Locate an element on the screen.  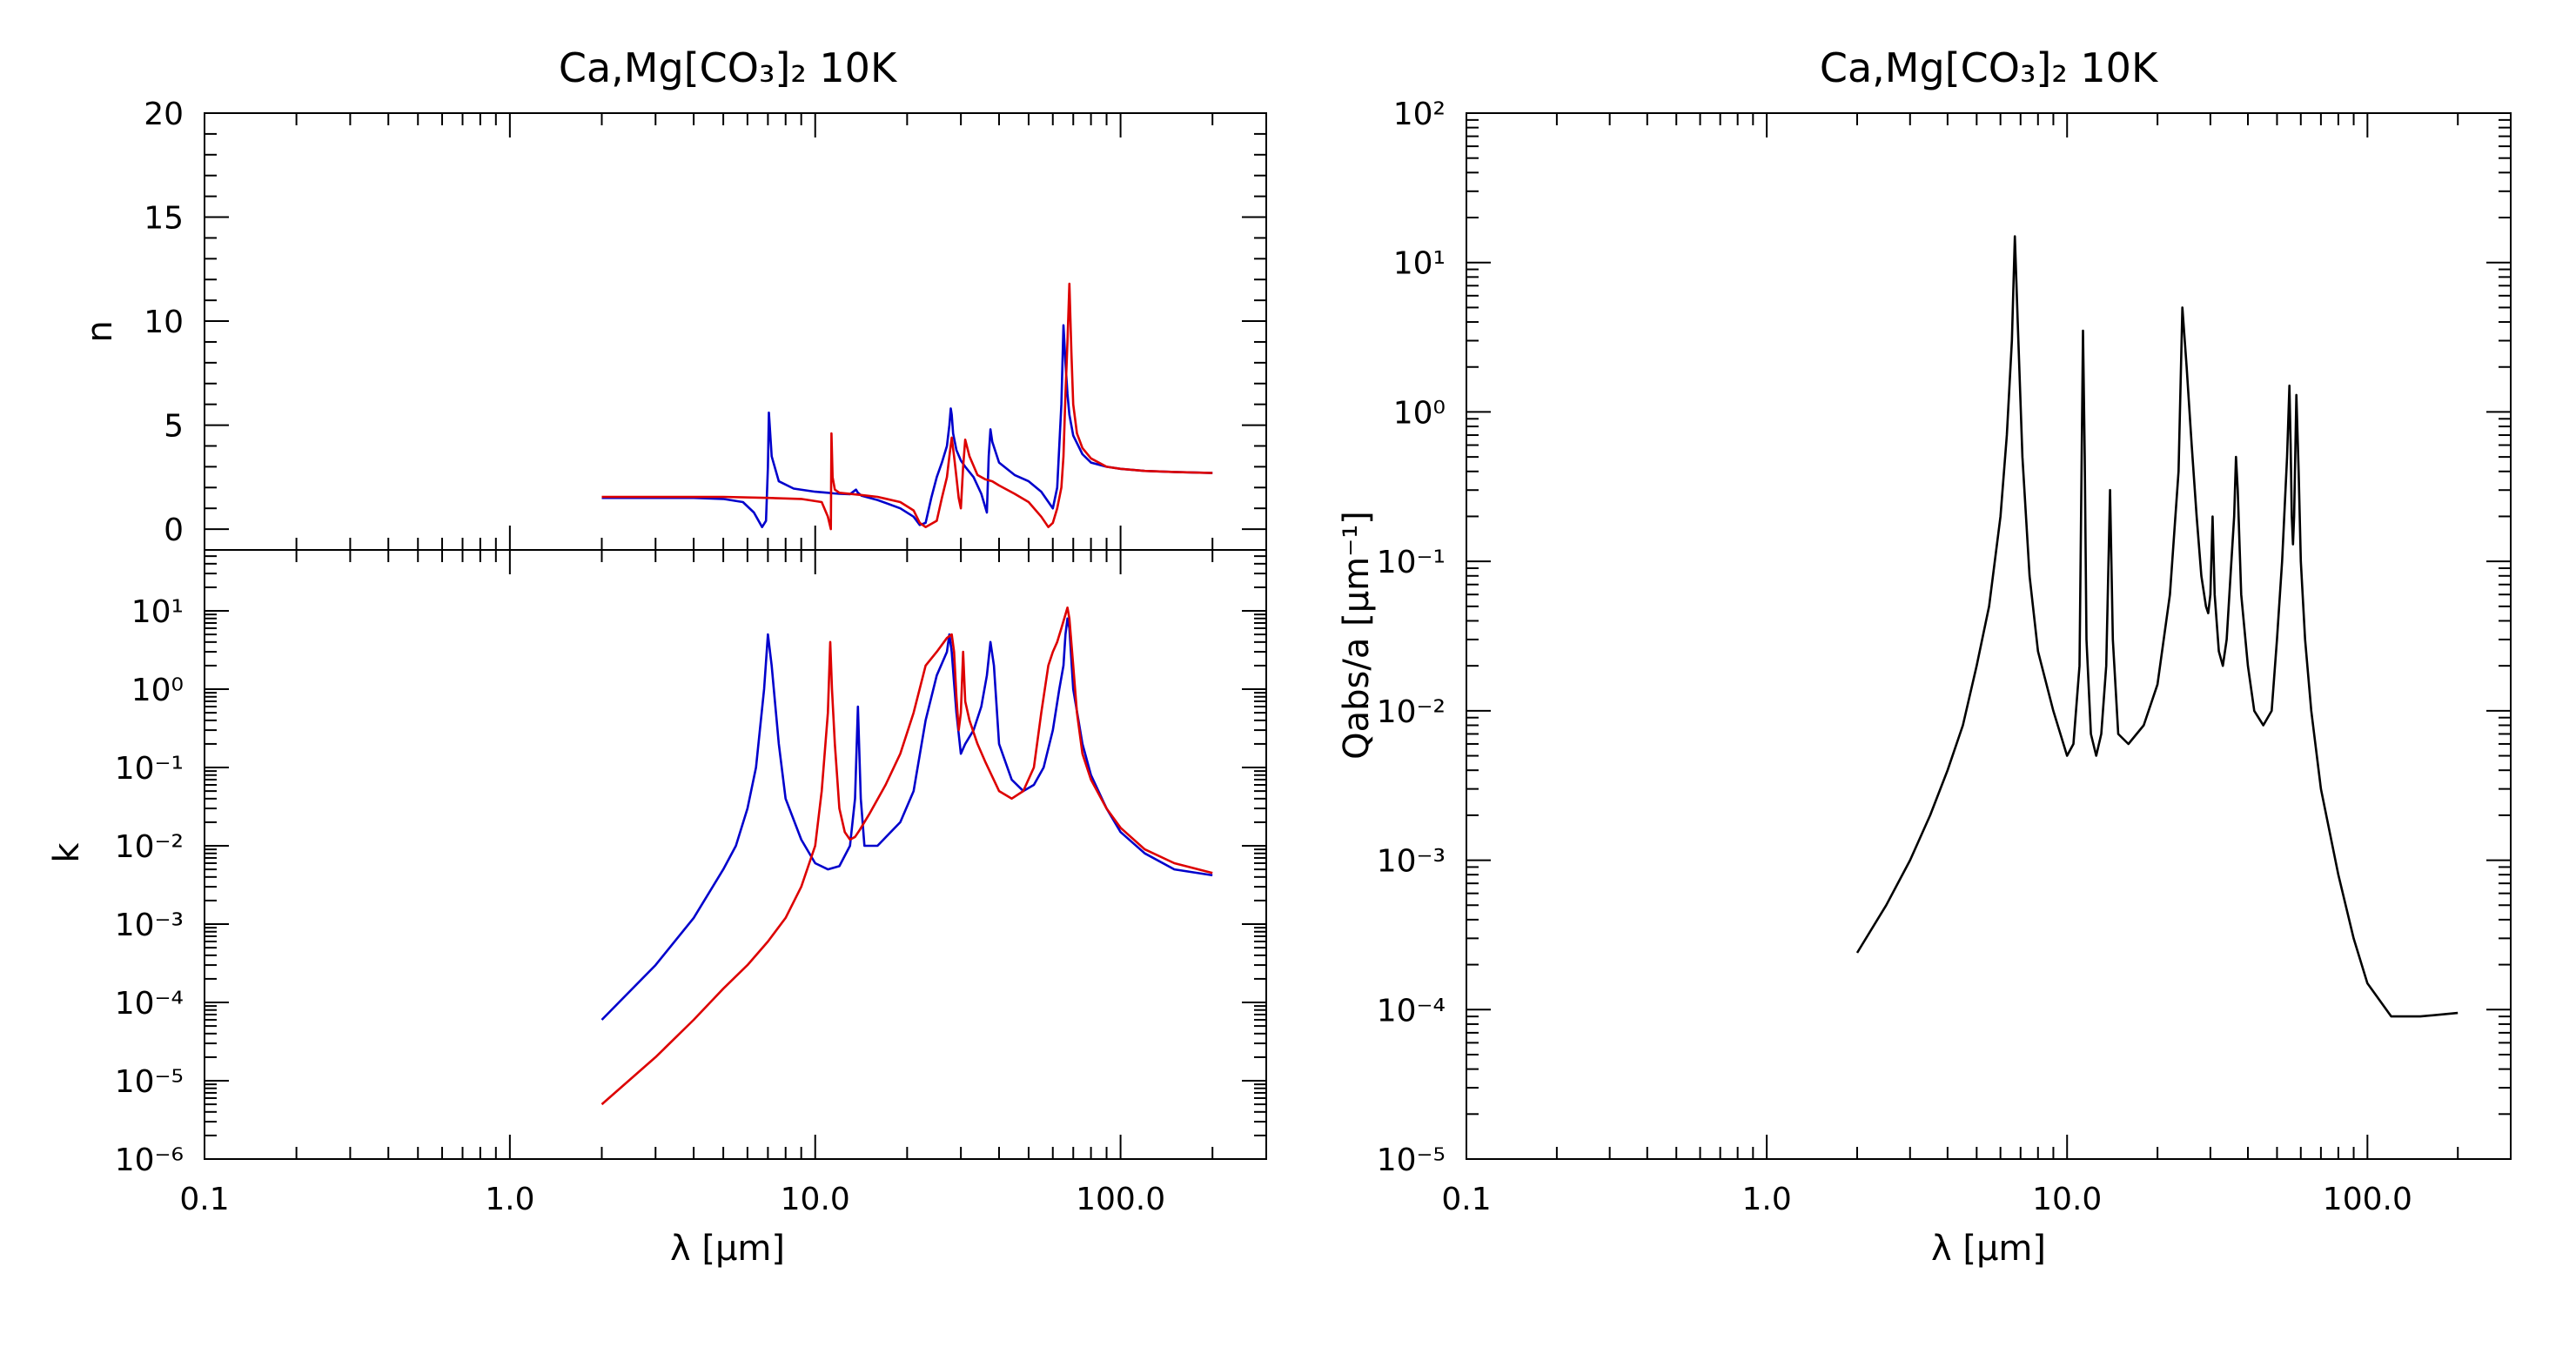
k-y-tick-label: 10⁻¹ is located at coordinates (150, 769).